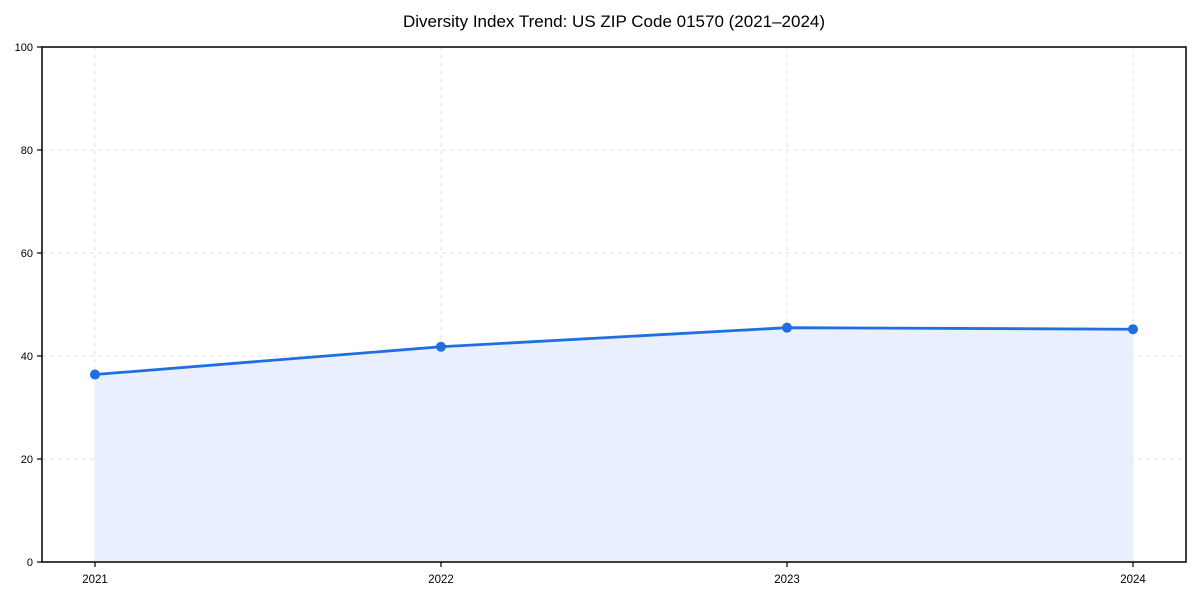 Image resolution: width=1200 pixels, height=600 pixels. What do you see at coordinates (441, 580) in the screenshot?
I see `x-axis-tick-label: 2022` at bounding box center [441, 580].